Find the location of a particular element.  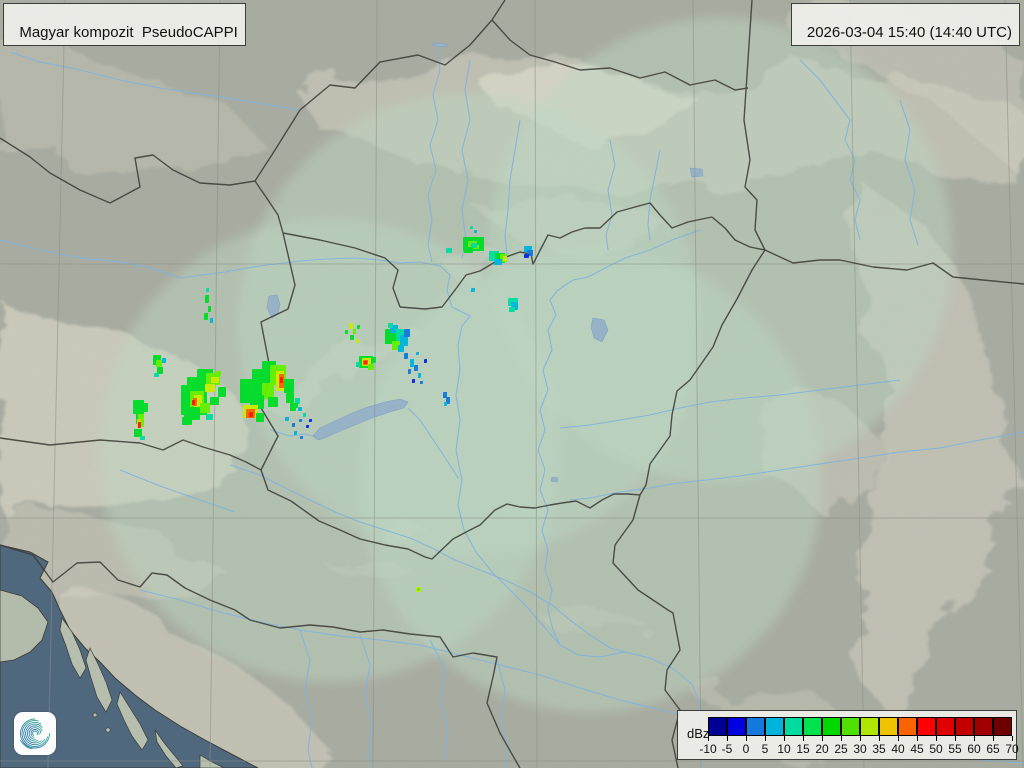

legend-tick-value: 0 is located at coordinates (746, 749).